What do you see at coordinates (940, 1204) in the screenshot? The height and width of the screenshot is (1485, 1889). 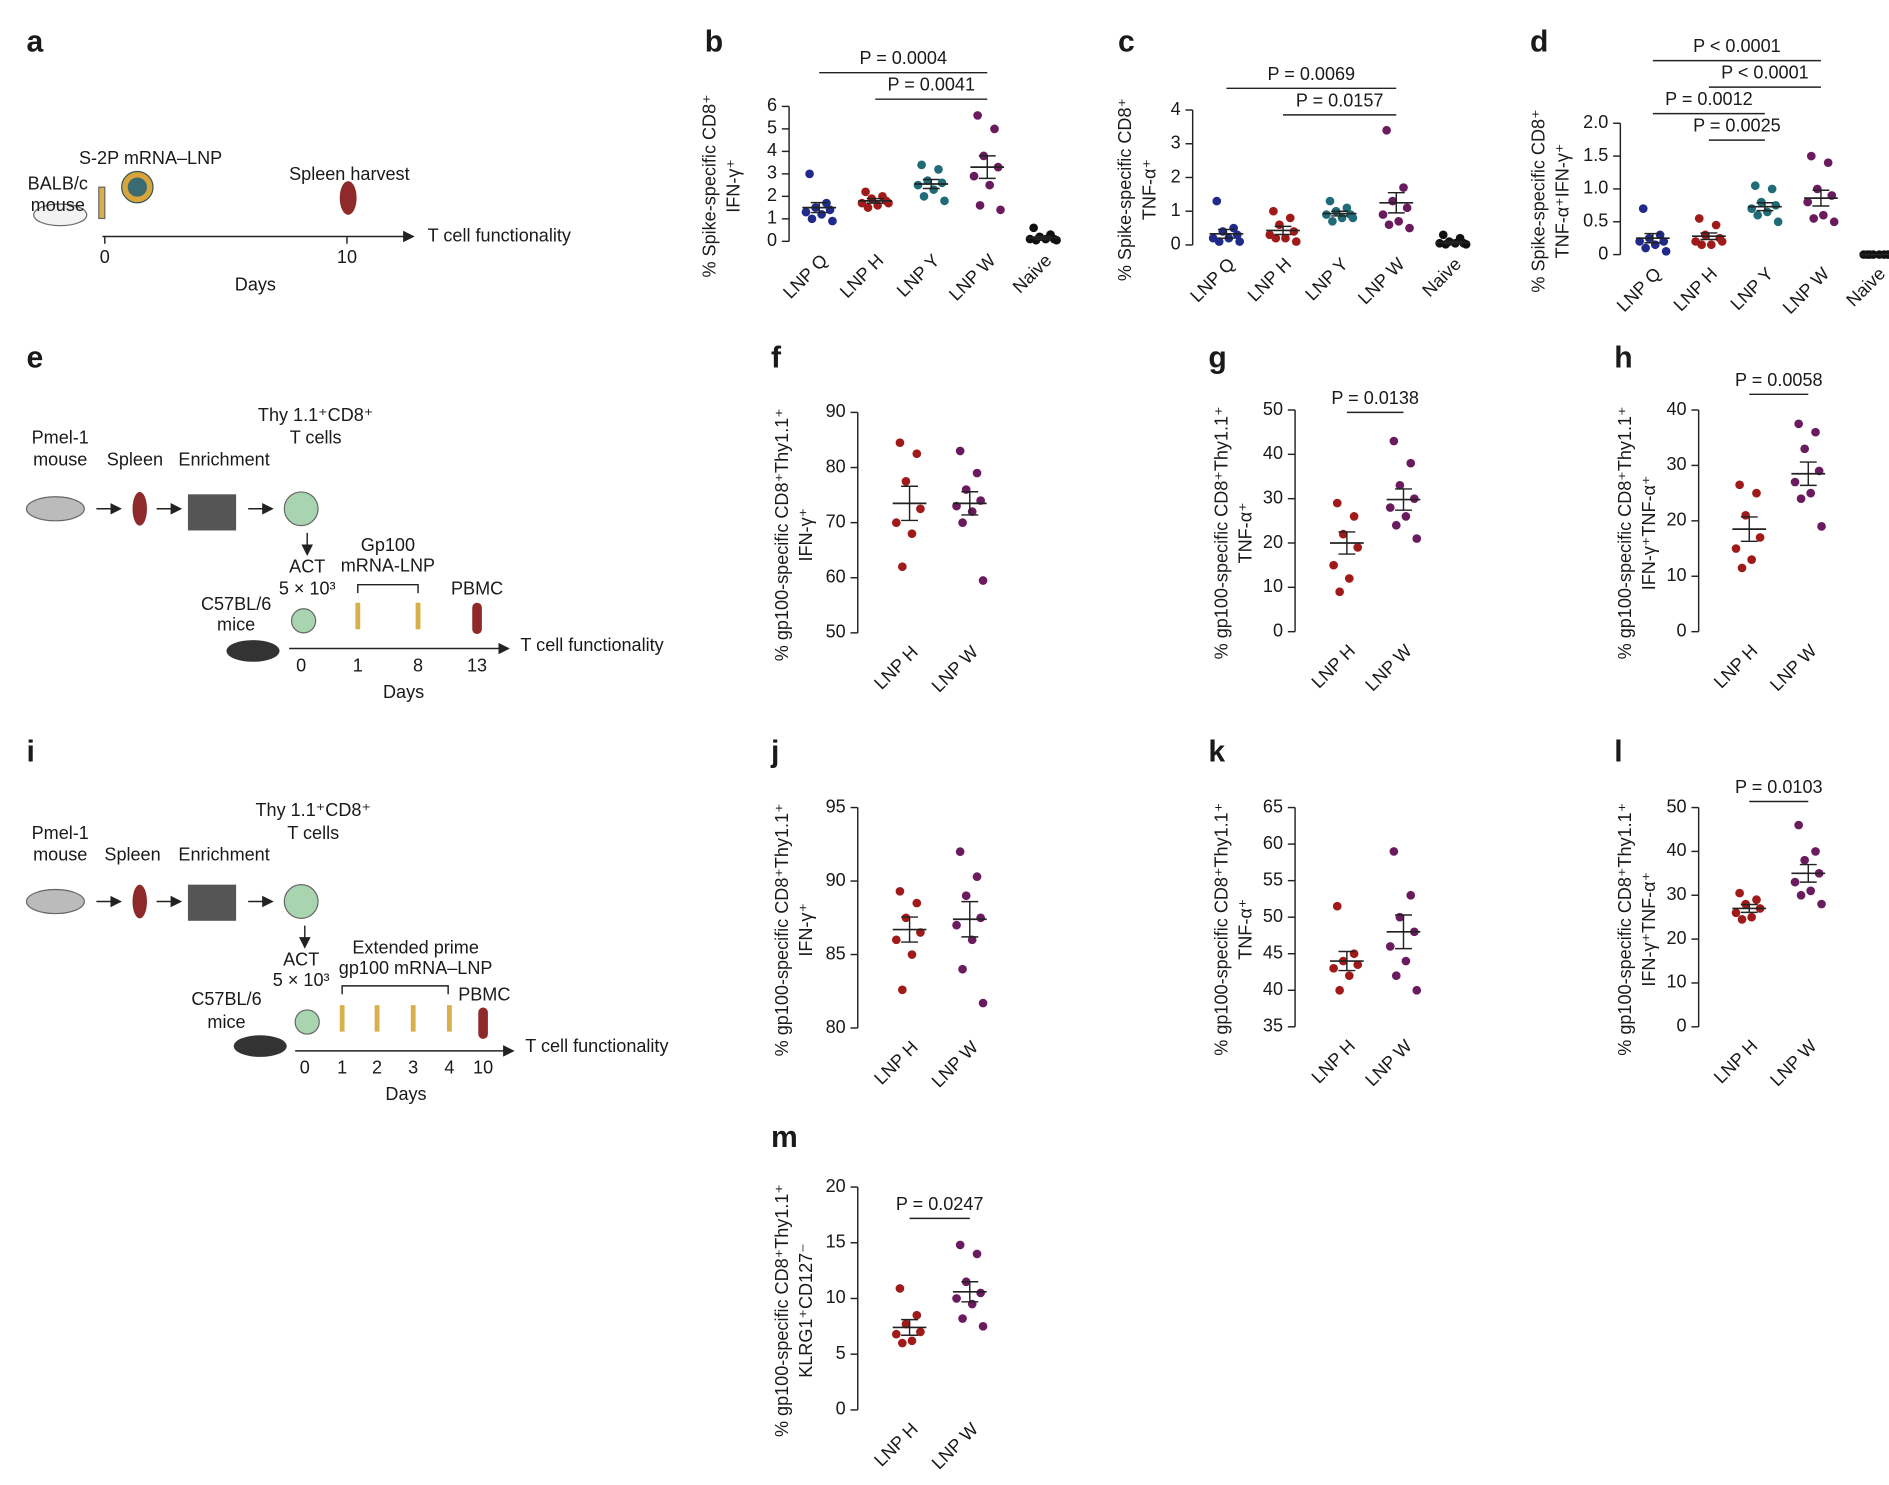 I see `p-value: P = 0.0247` at bounding box center [940, 1204].